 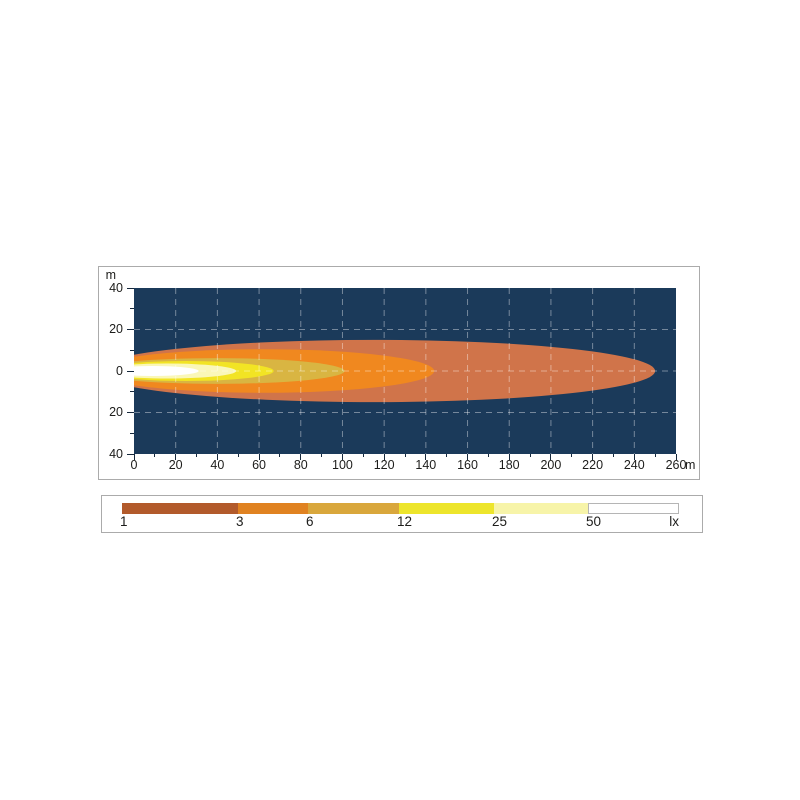 What do you see at coordinates (217, 465) in the screenshot?
I see `x-axis-tick-label: 40` at bounding box center [217, 465].